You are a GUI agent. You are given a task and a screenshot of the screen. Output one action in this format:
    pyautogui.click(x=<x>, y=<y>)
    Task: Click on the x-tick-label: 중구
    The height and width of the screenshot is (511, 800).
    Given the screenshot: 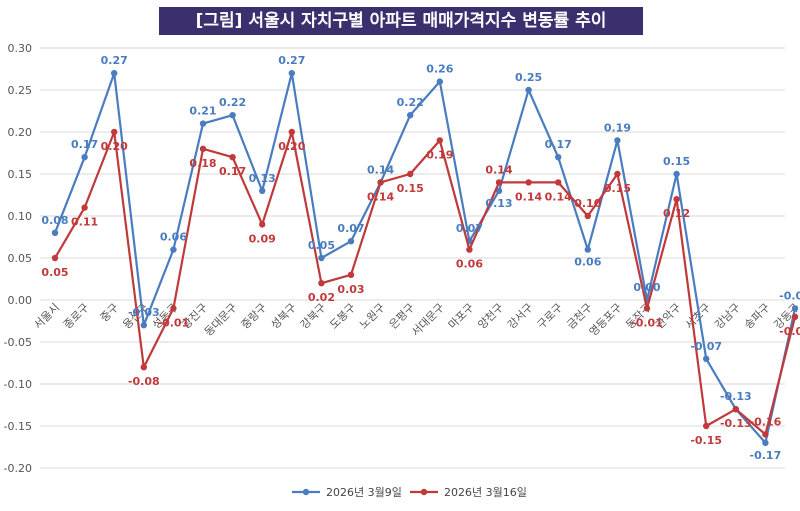 What is the action you would take?
    pyautogui.click(x=110, y=313)
    